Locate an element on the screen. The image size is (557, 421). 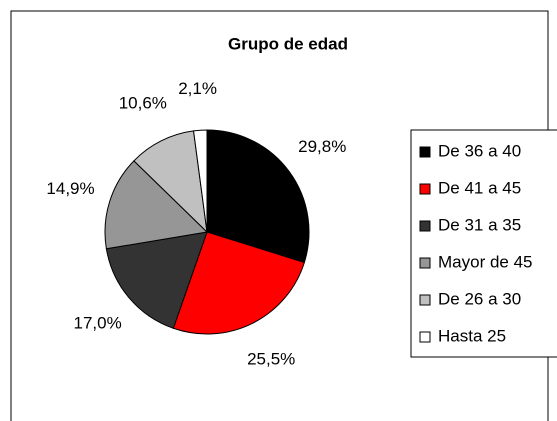
legend-label: De 36 a 40 is located at coordinates (479, 150).